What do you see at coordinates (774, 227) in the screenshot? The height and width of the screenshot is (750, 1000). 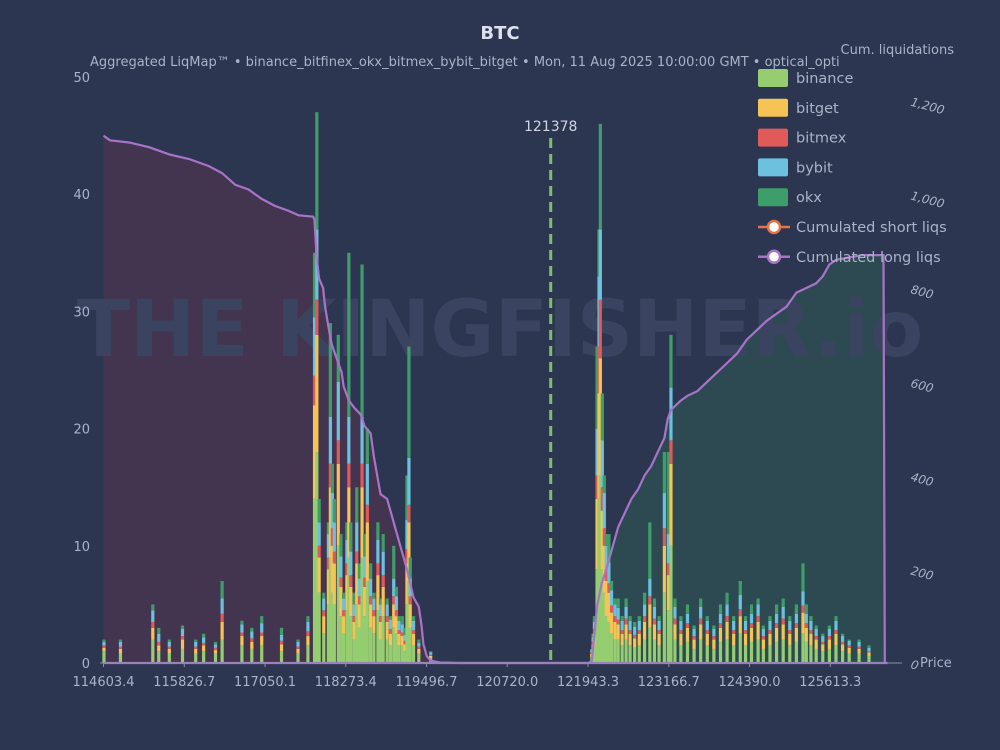 I see `legend-marker` at bounding box center [774, 227].